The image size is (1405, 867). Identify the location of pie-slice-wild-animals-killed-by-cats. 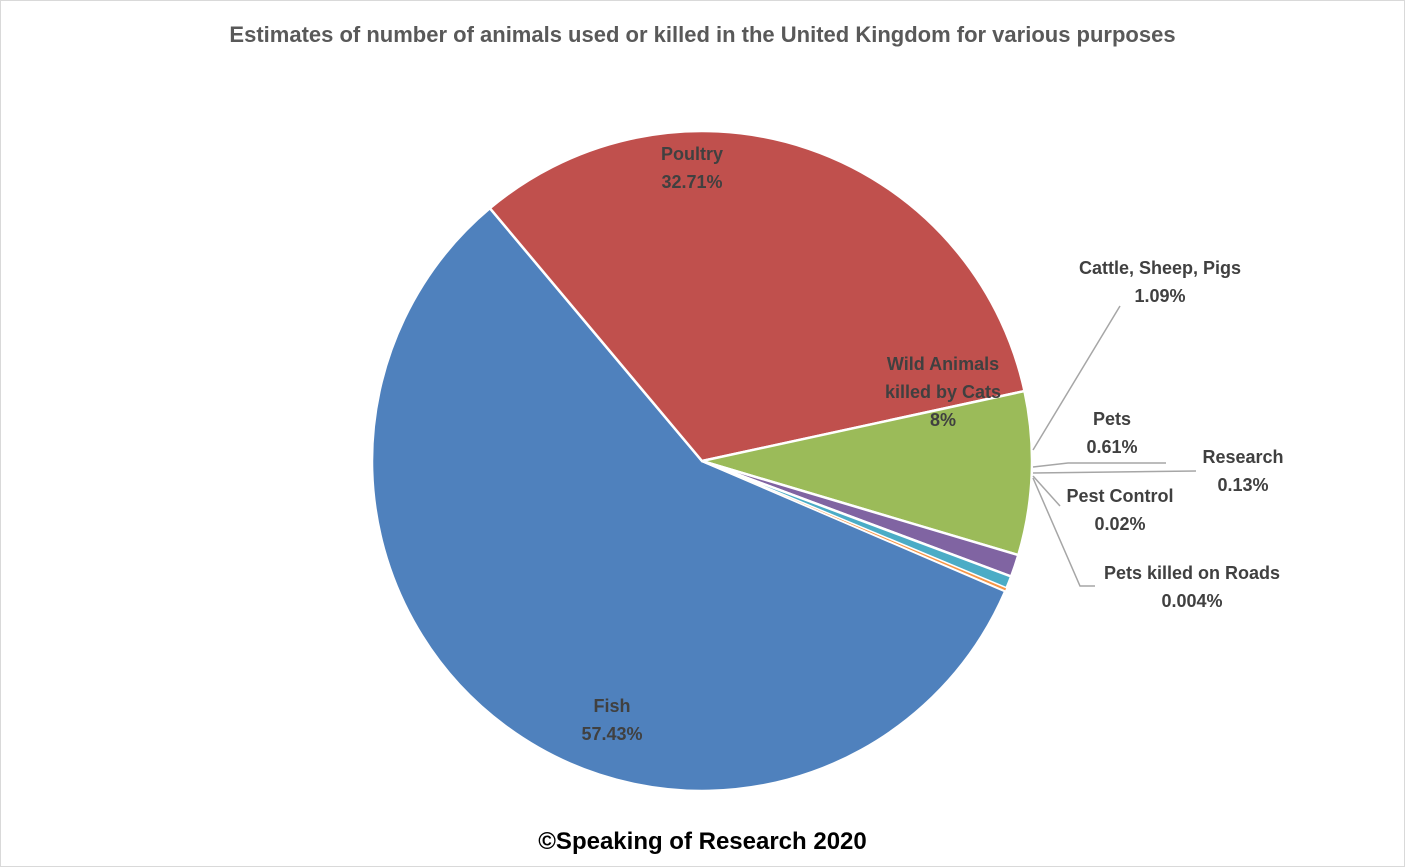
(867, 473).